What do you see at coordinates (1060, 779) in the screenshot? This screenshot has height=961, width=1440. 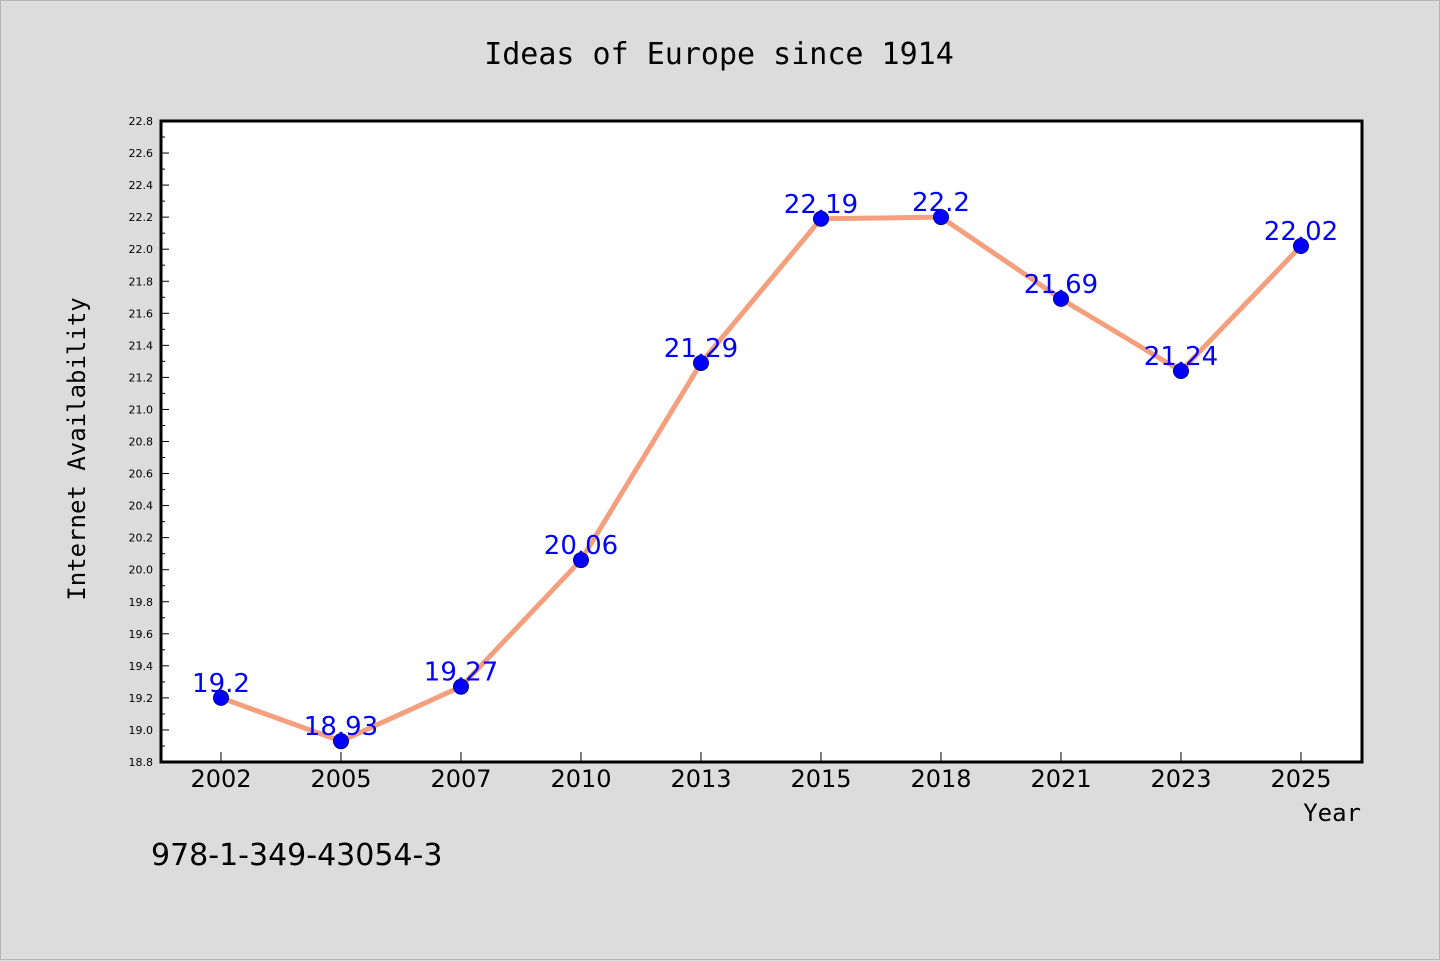 I see `x-tick-label: 2021` at bounding box center [1060, 779].